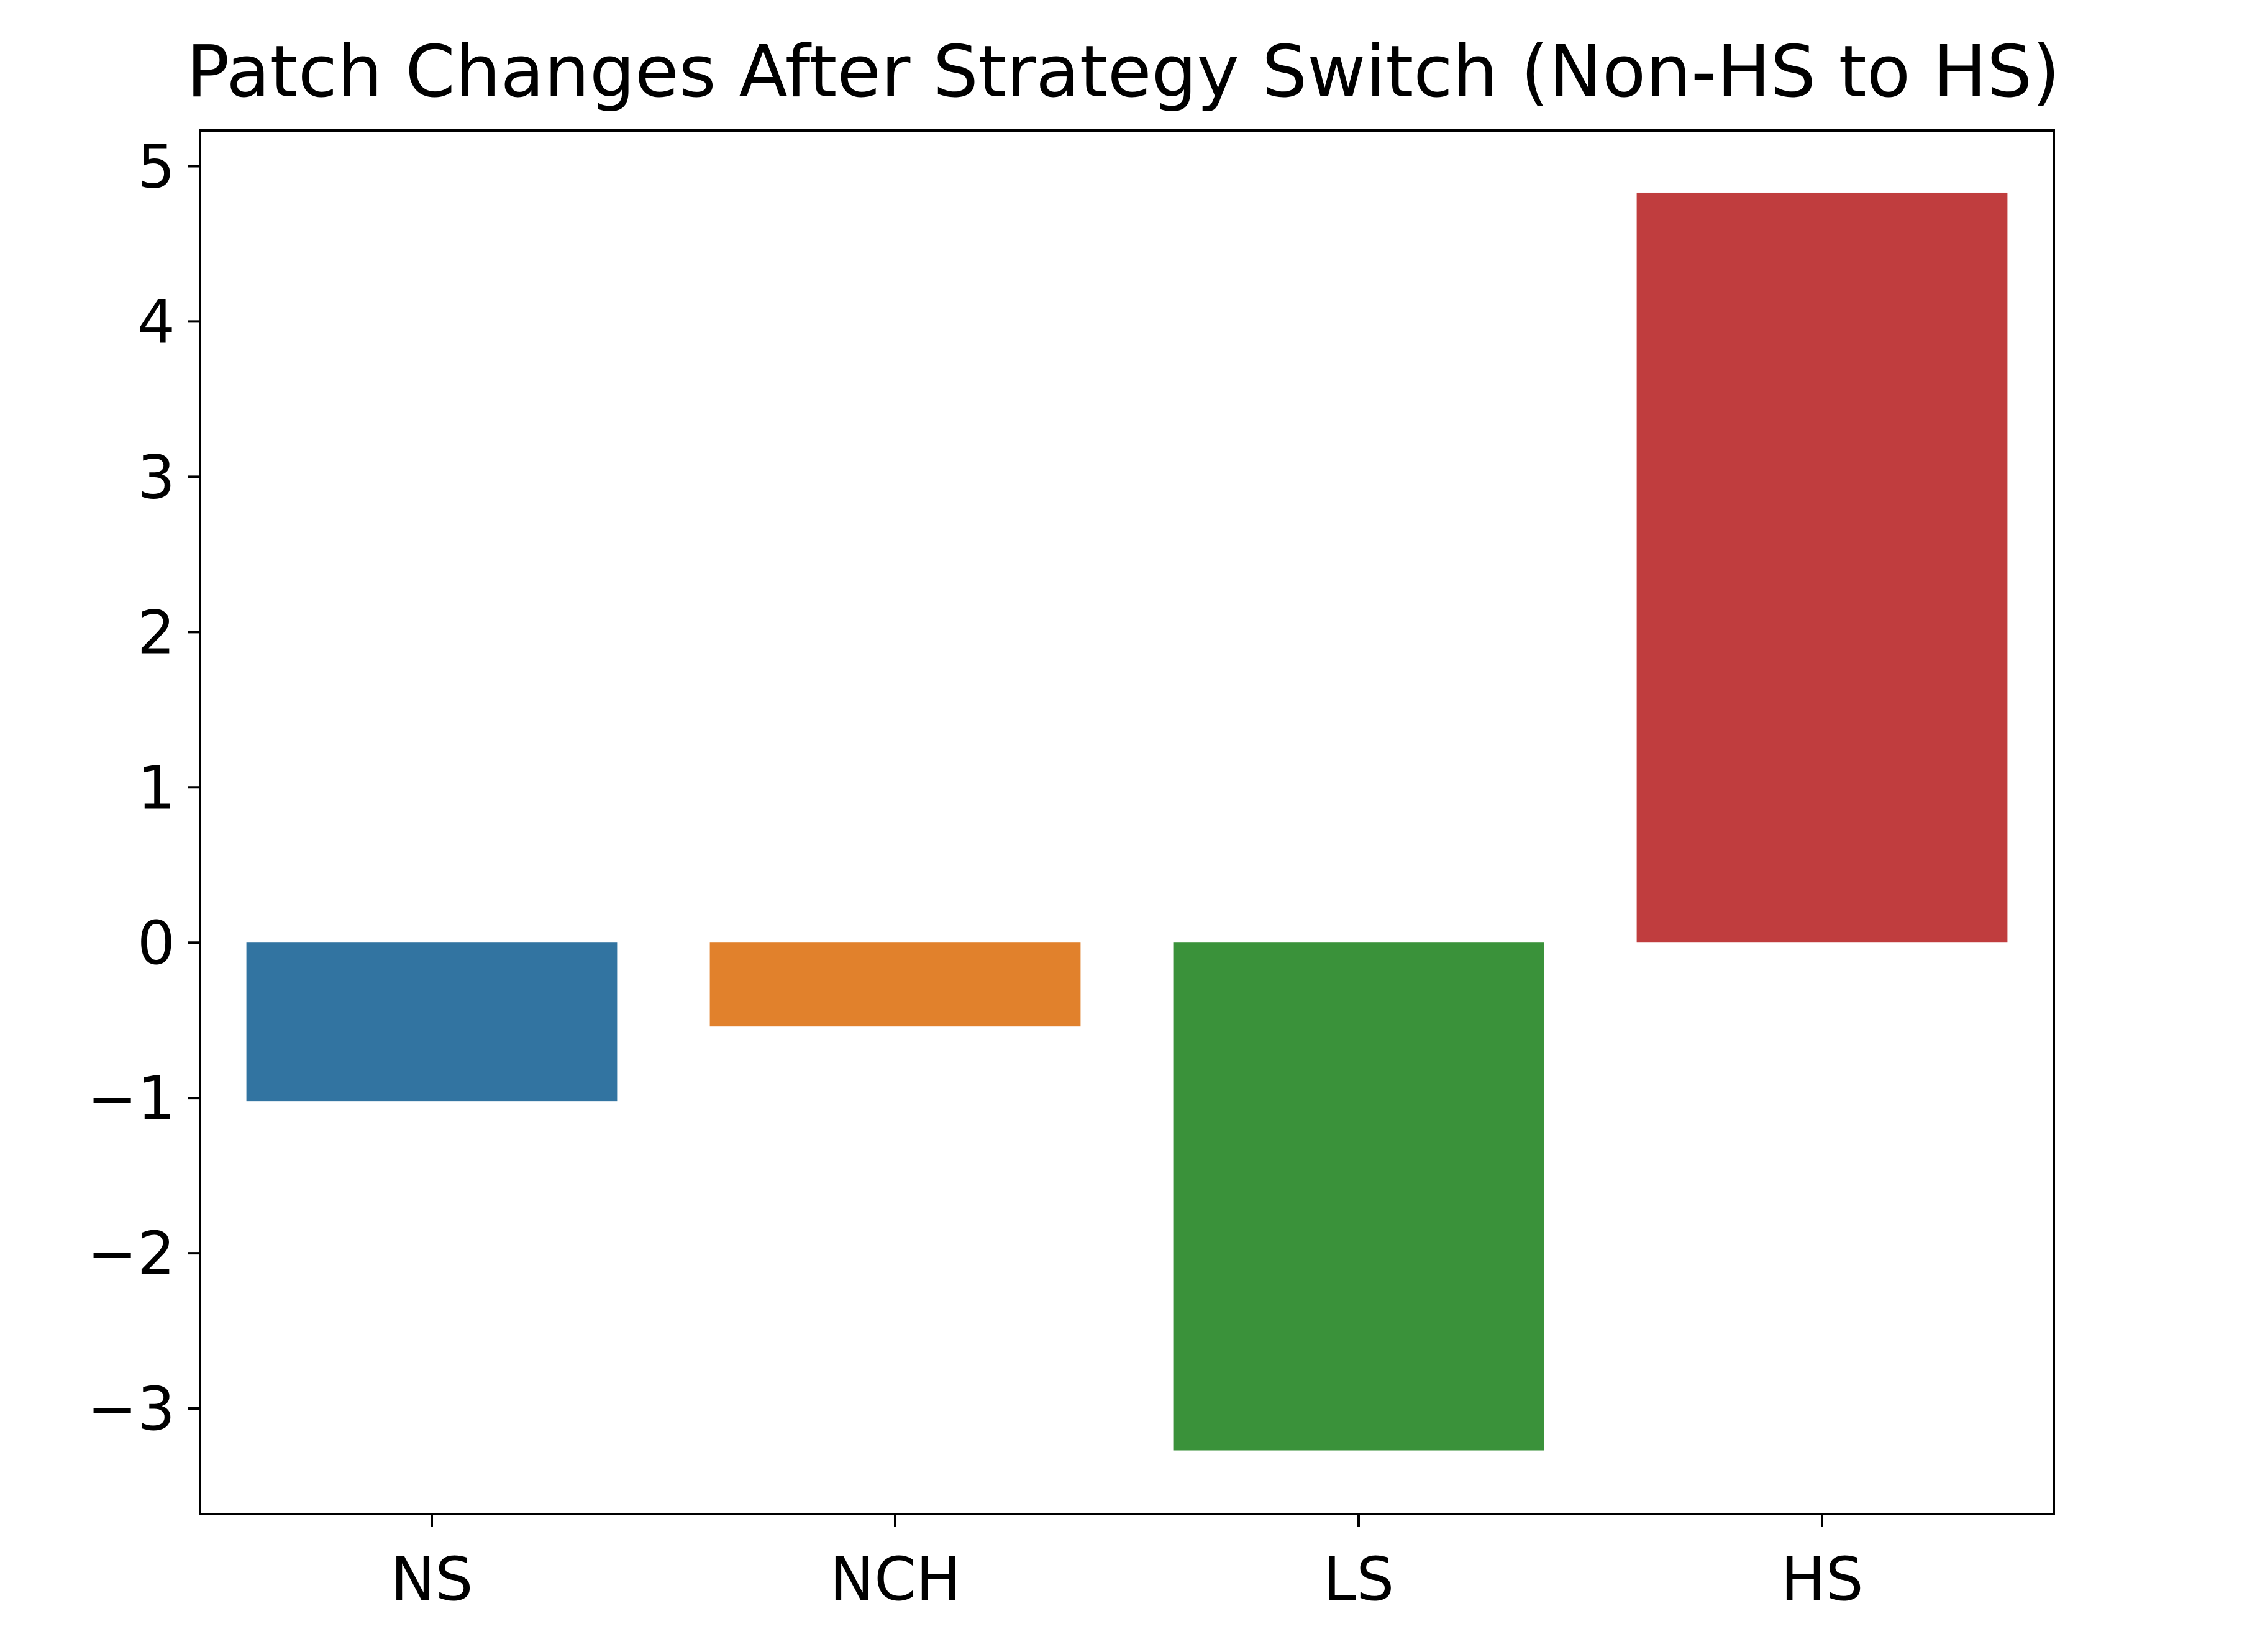 This screenshot has width=2247, height=1652. Describe the element at coordinates (156, 477) in the screenshot. I see `y-tick-label: 3` at that location.